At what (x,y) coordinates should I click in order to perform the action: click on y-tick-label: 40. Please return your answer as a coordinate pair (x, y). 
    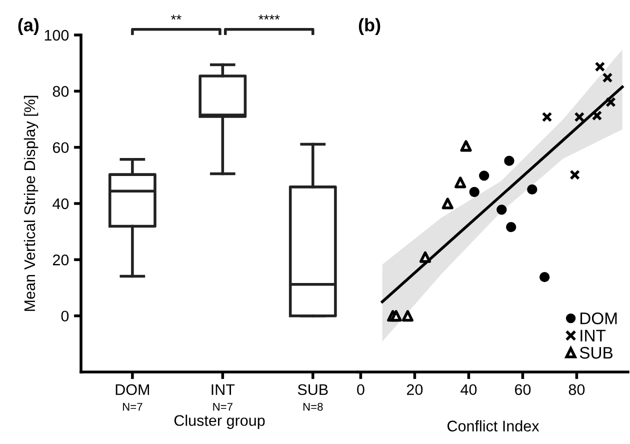
    Looking at the image, I should click on (60, 204).